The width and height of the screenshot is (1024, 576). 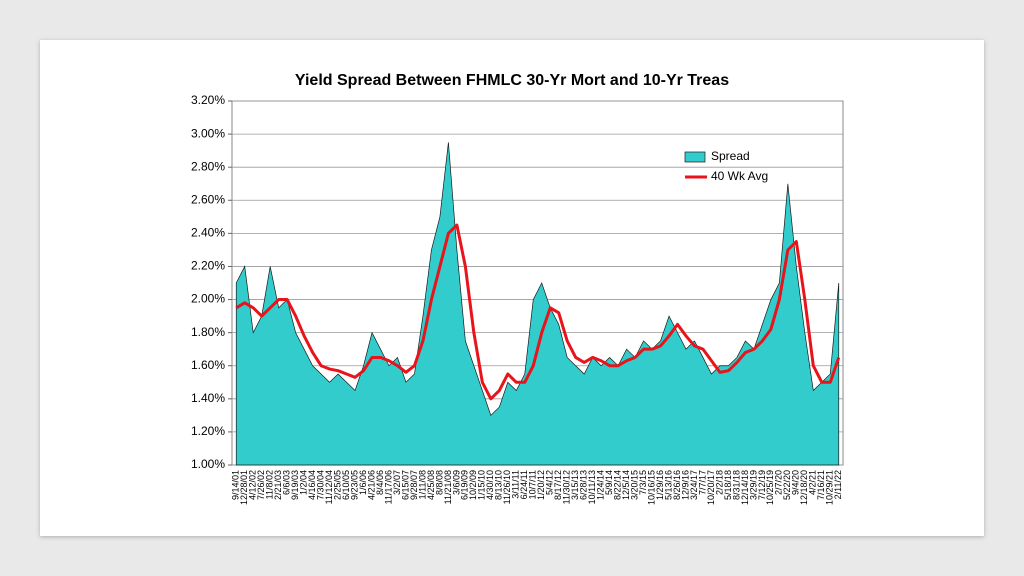 I want to click on legend-label: 40 Wk Avg, so click(x=739, y=176).